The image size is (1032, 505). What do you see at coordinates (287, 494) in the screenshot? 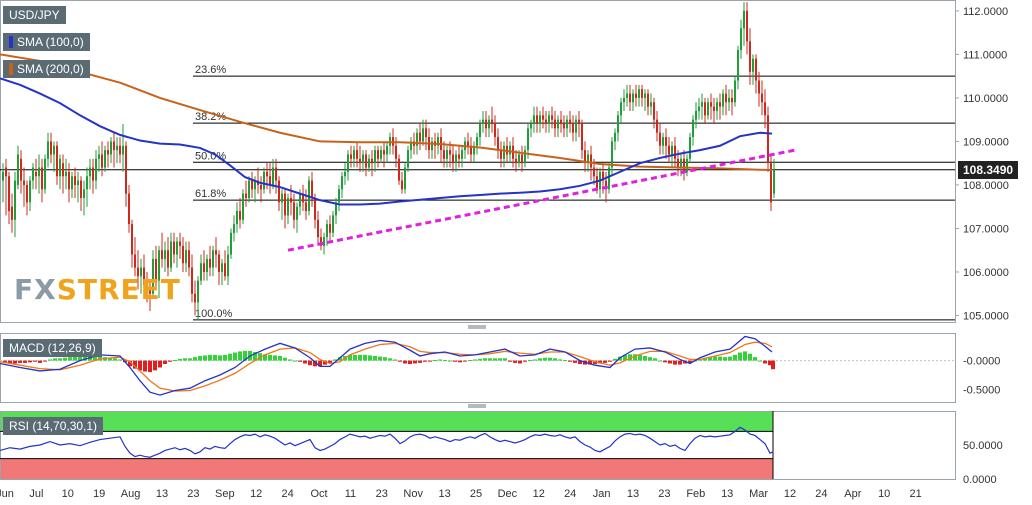
I see `time-axis-label: 24` at bounding box center [287, 494].